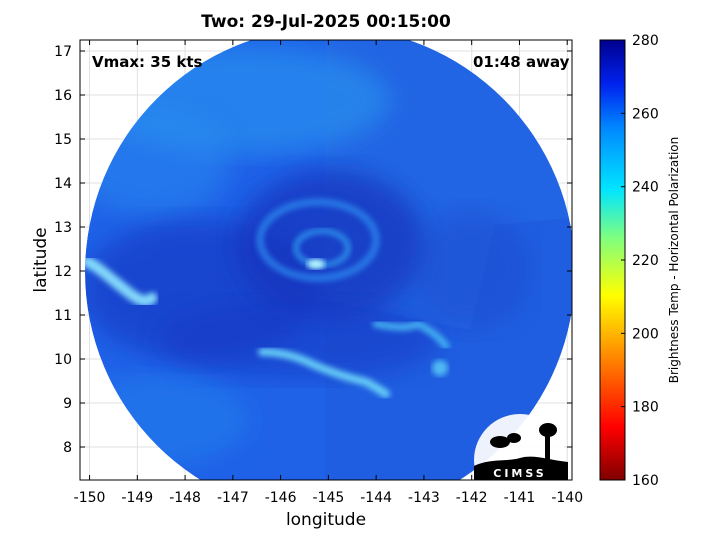 Image resolution: width=720 pixels, height=540 pixels. I want to click on cold-spot-east, so click(440, 368).